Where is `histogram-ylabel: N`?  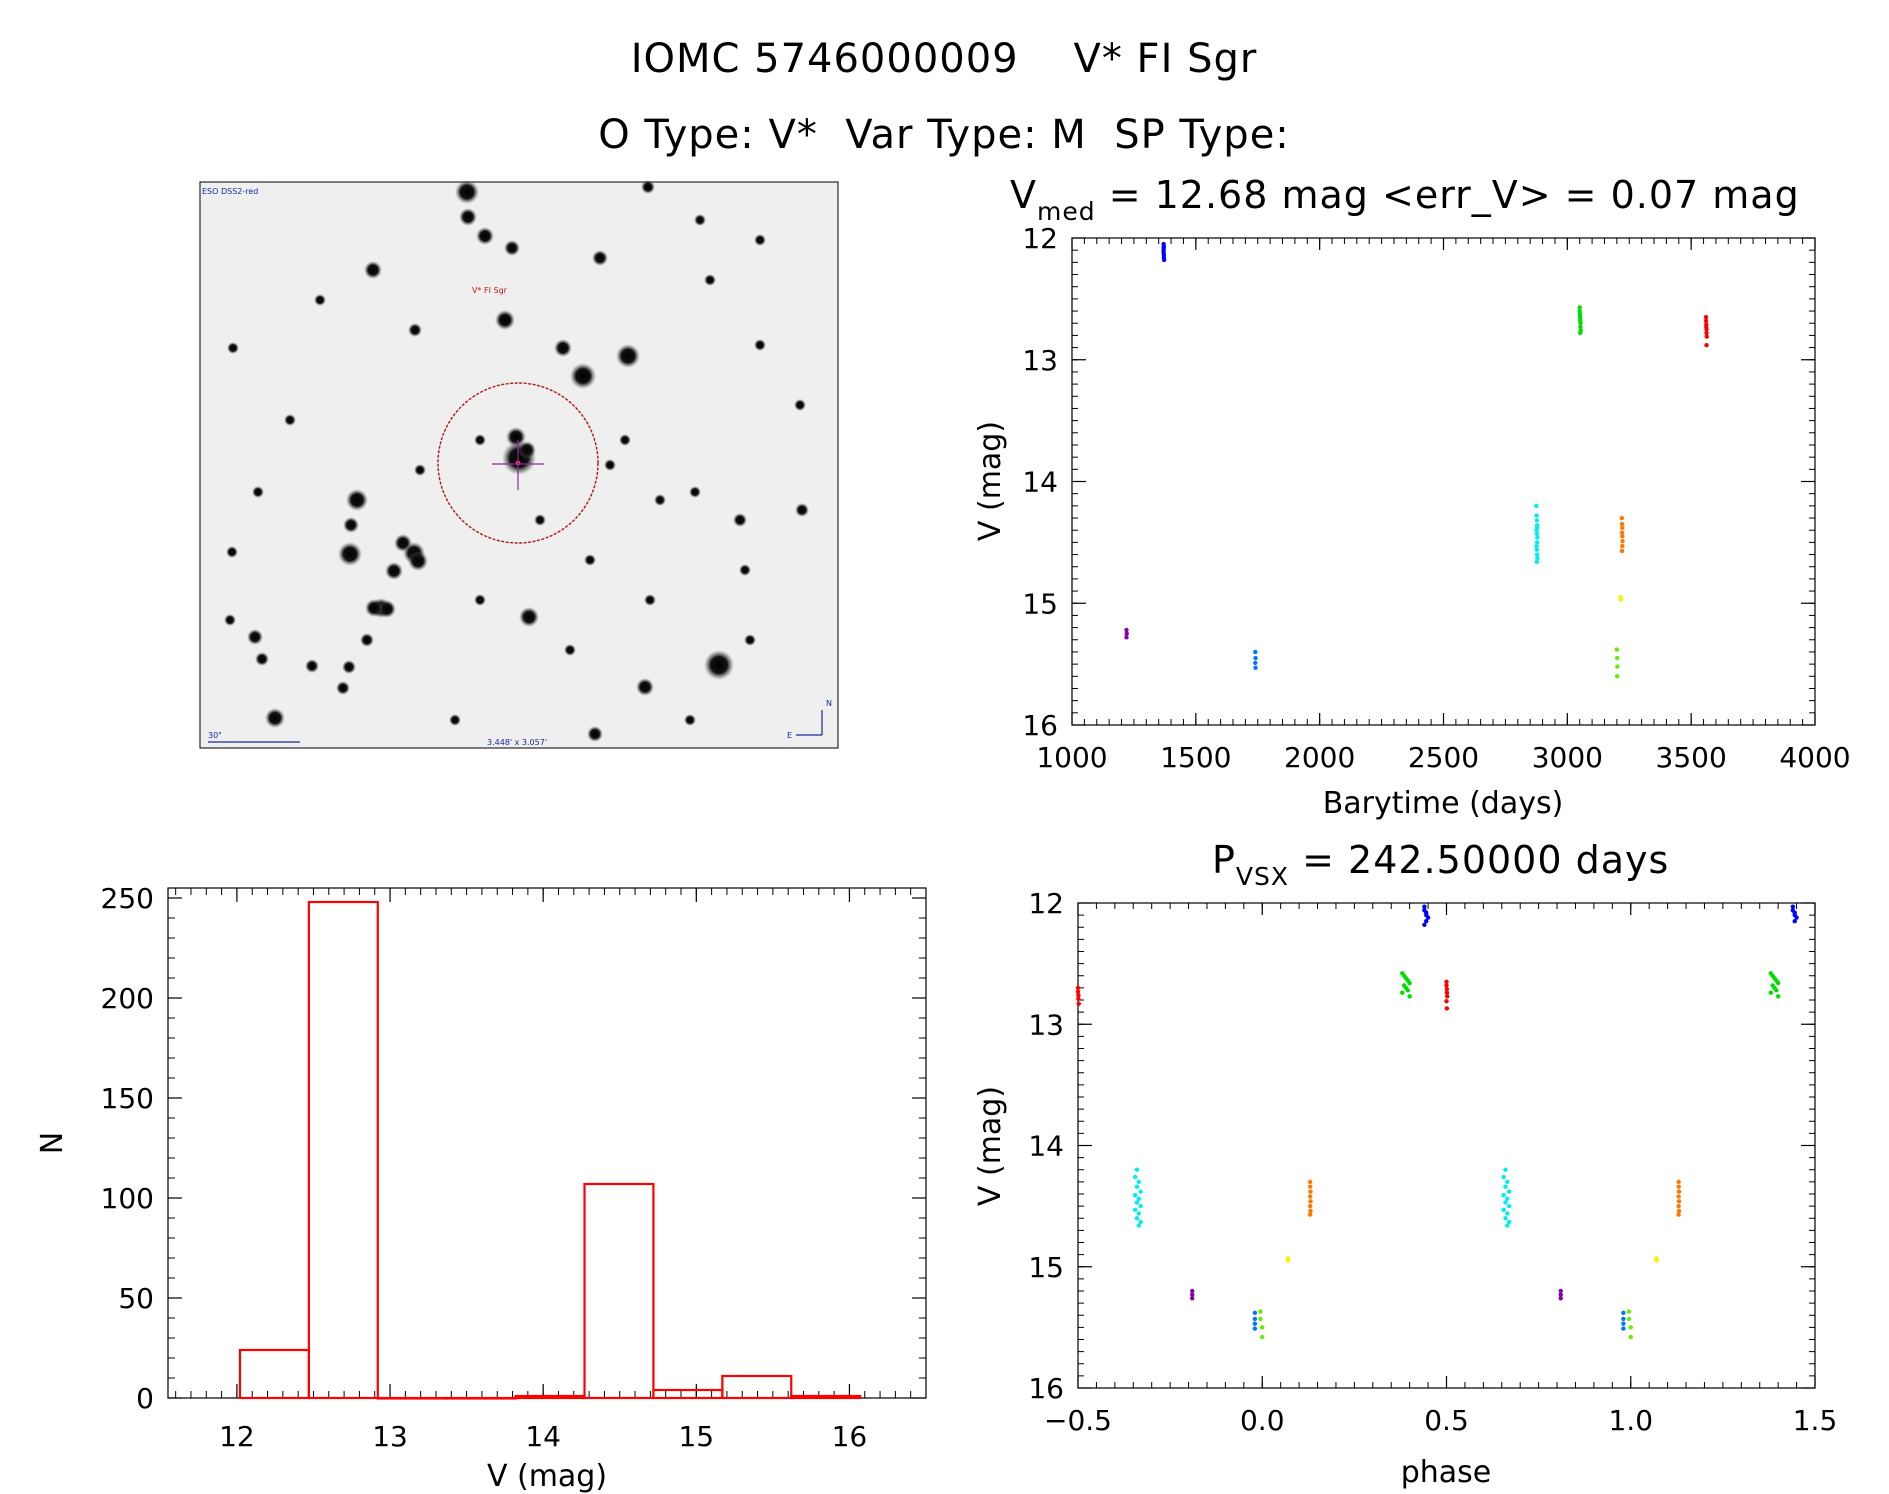
histogram-ylabel: N is located at coordinates (52, 1143).